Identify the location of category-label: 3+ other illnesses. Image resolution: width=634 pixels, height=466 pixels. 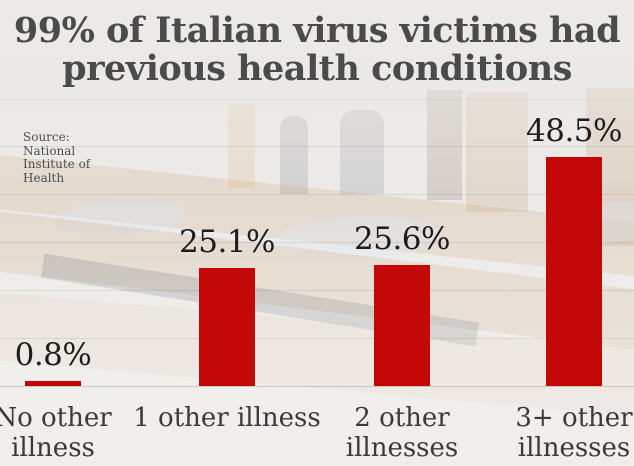
(544, 433).